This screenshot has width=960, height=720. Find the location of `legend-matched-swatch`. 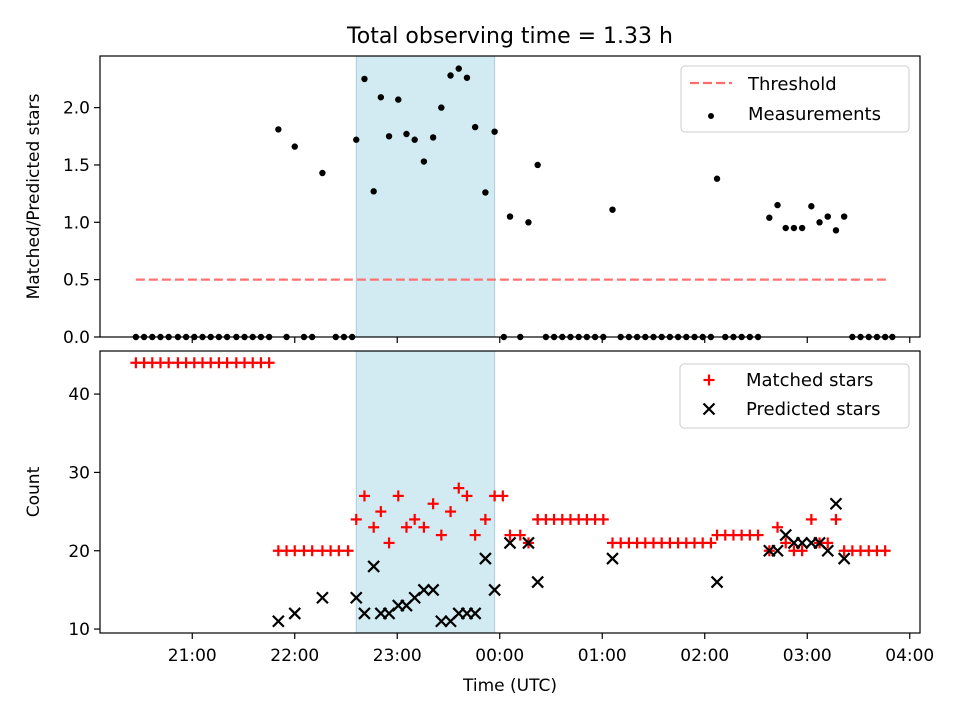

legend-matched-swatch is located at coordinates (709, 380).